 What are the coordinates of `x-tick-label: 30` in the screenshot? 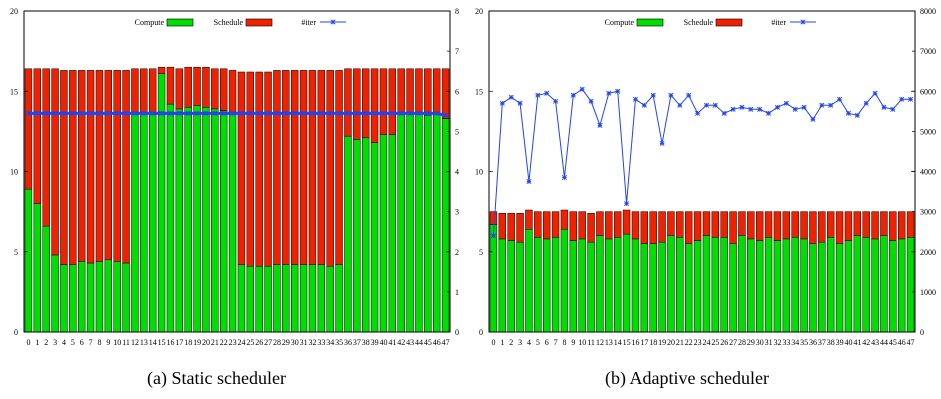 It's located at (295, 342).